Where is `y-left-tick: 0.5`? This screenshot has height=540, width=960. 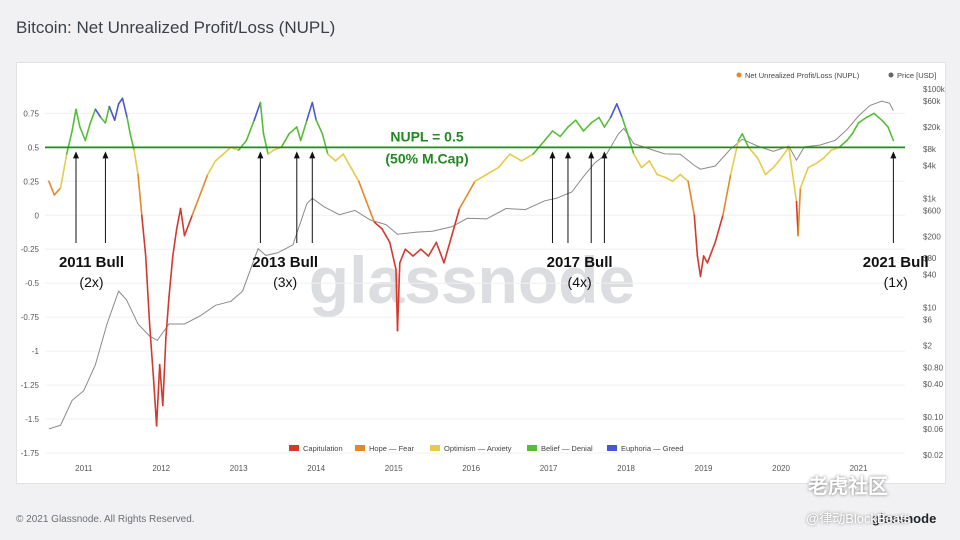
y-left-tick: 0.5 is located at coordinates (34, 147).